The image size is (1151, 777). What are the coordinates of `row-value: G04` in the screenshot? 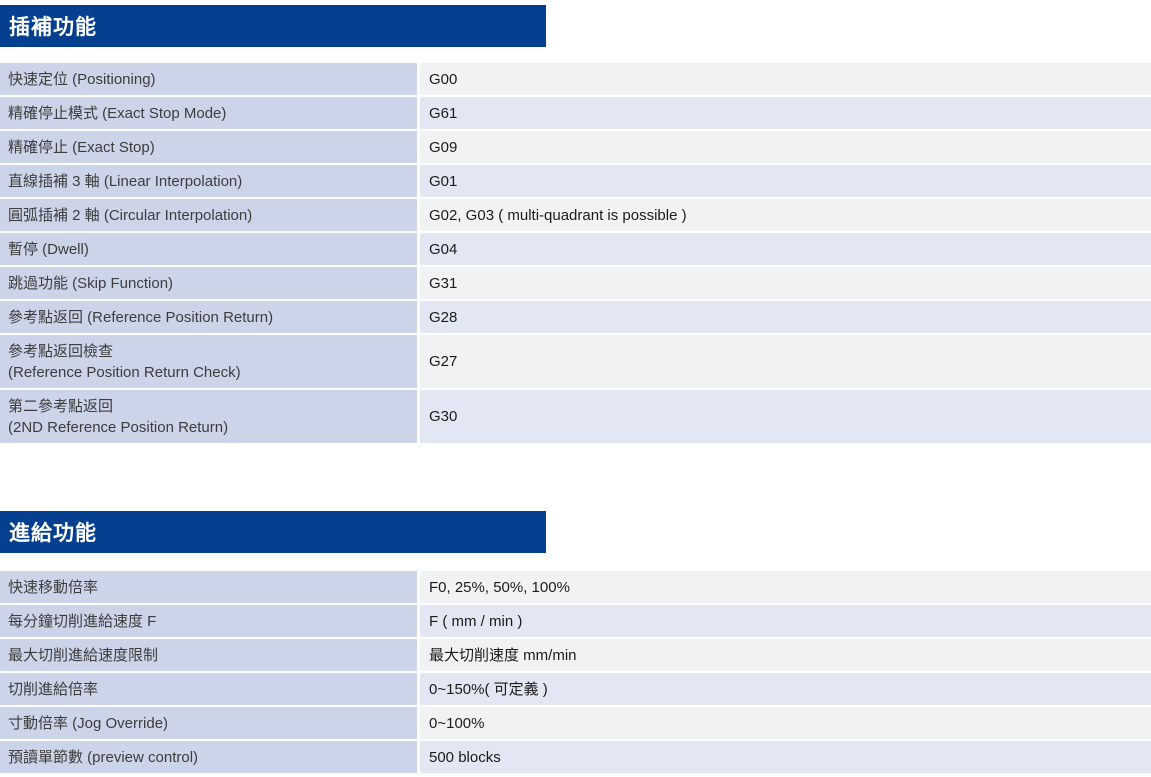 It's located at (443, 249).